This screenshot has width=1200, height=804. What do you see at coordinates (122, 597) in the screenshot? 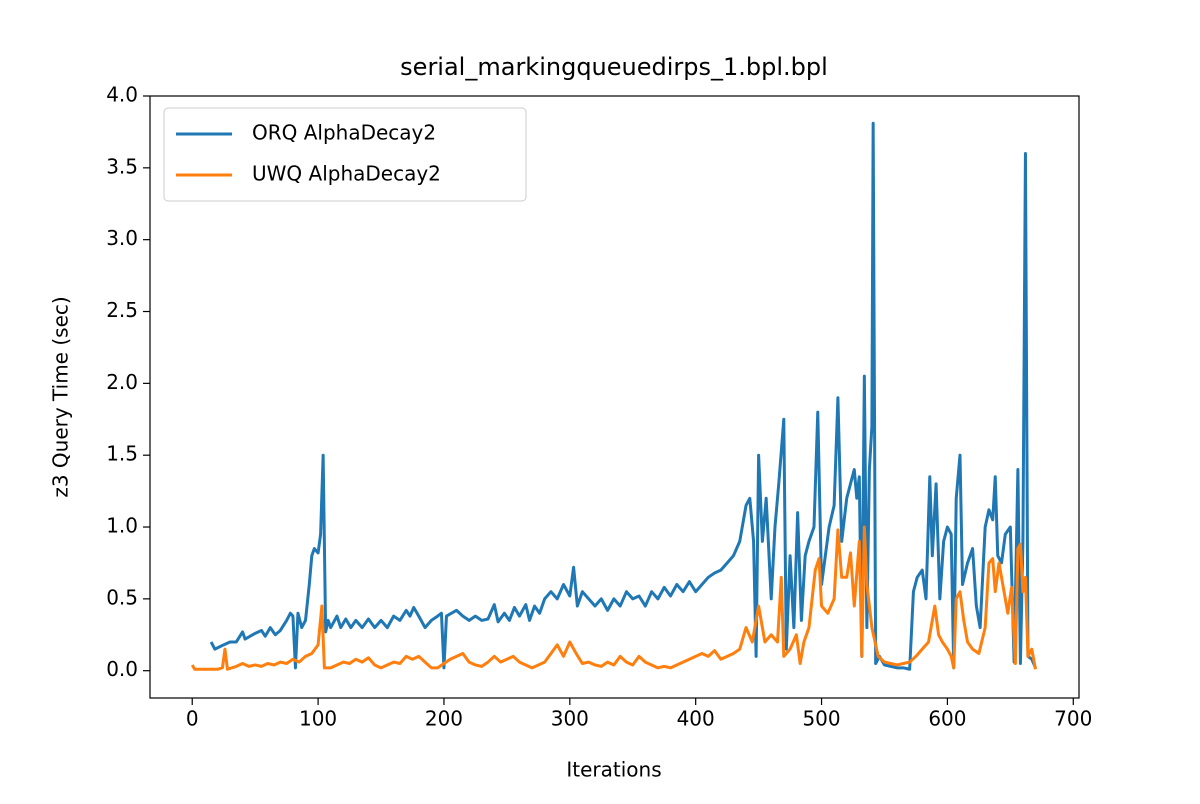
I see `y-tick-label: 0.5` at bounding box center [122, 597].